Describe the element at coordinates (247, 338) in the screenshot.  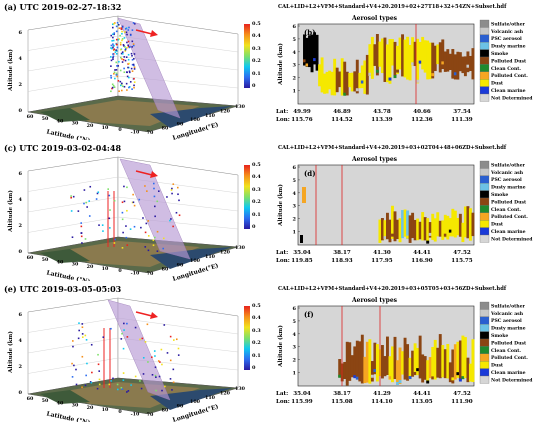
I see `colorbar` at that location.